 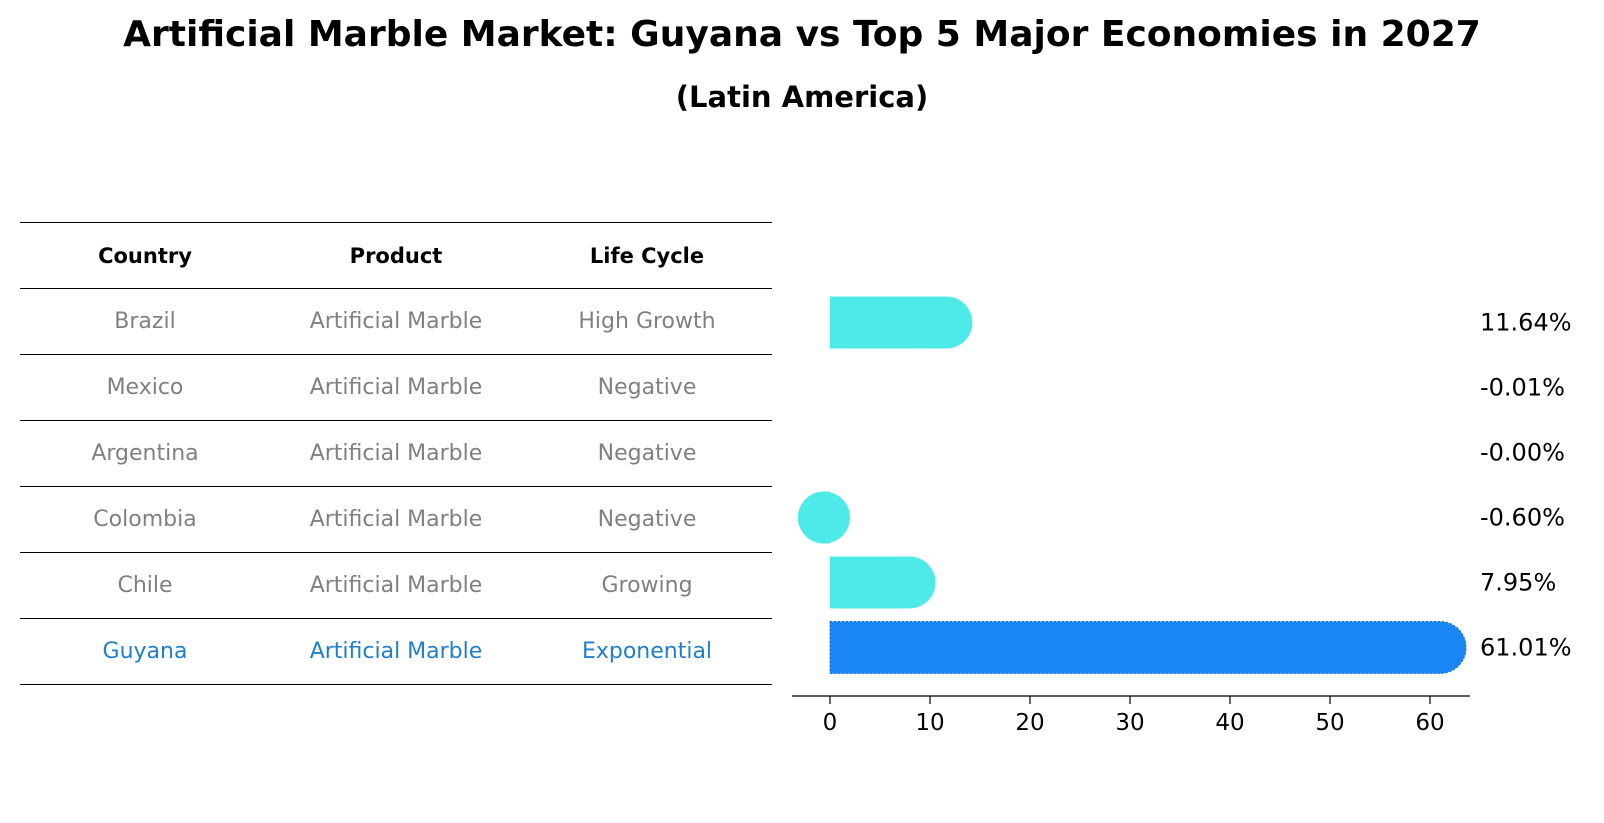 What do you see at coordinates (145, 585) in the screenshot?
I see `cell-country: Chile` at bounding box center [145, 585].